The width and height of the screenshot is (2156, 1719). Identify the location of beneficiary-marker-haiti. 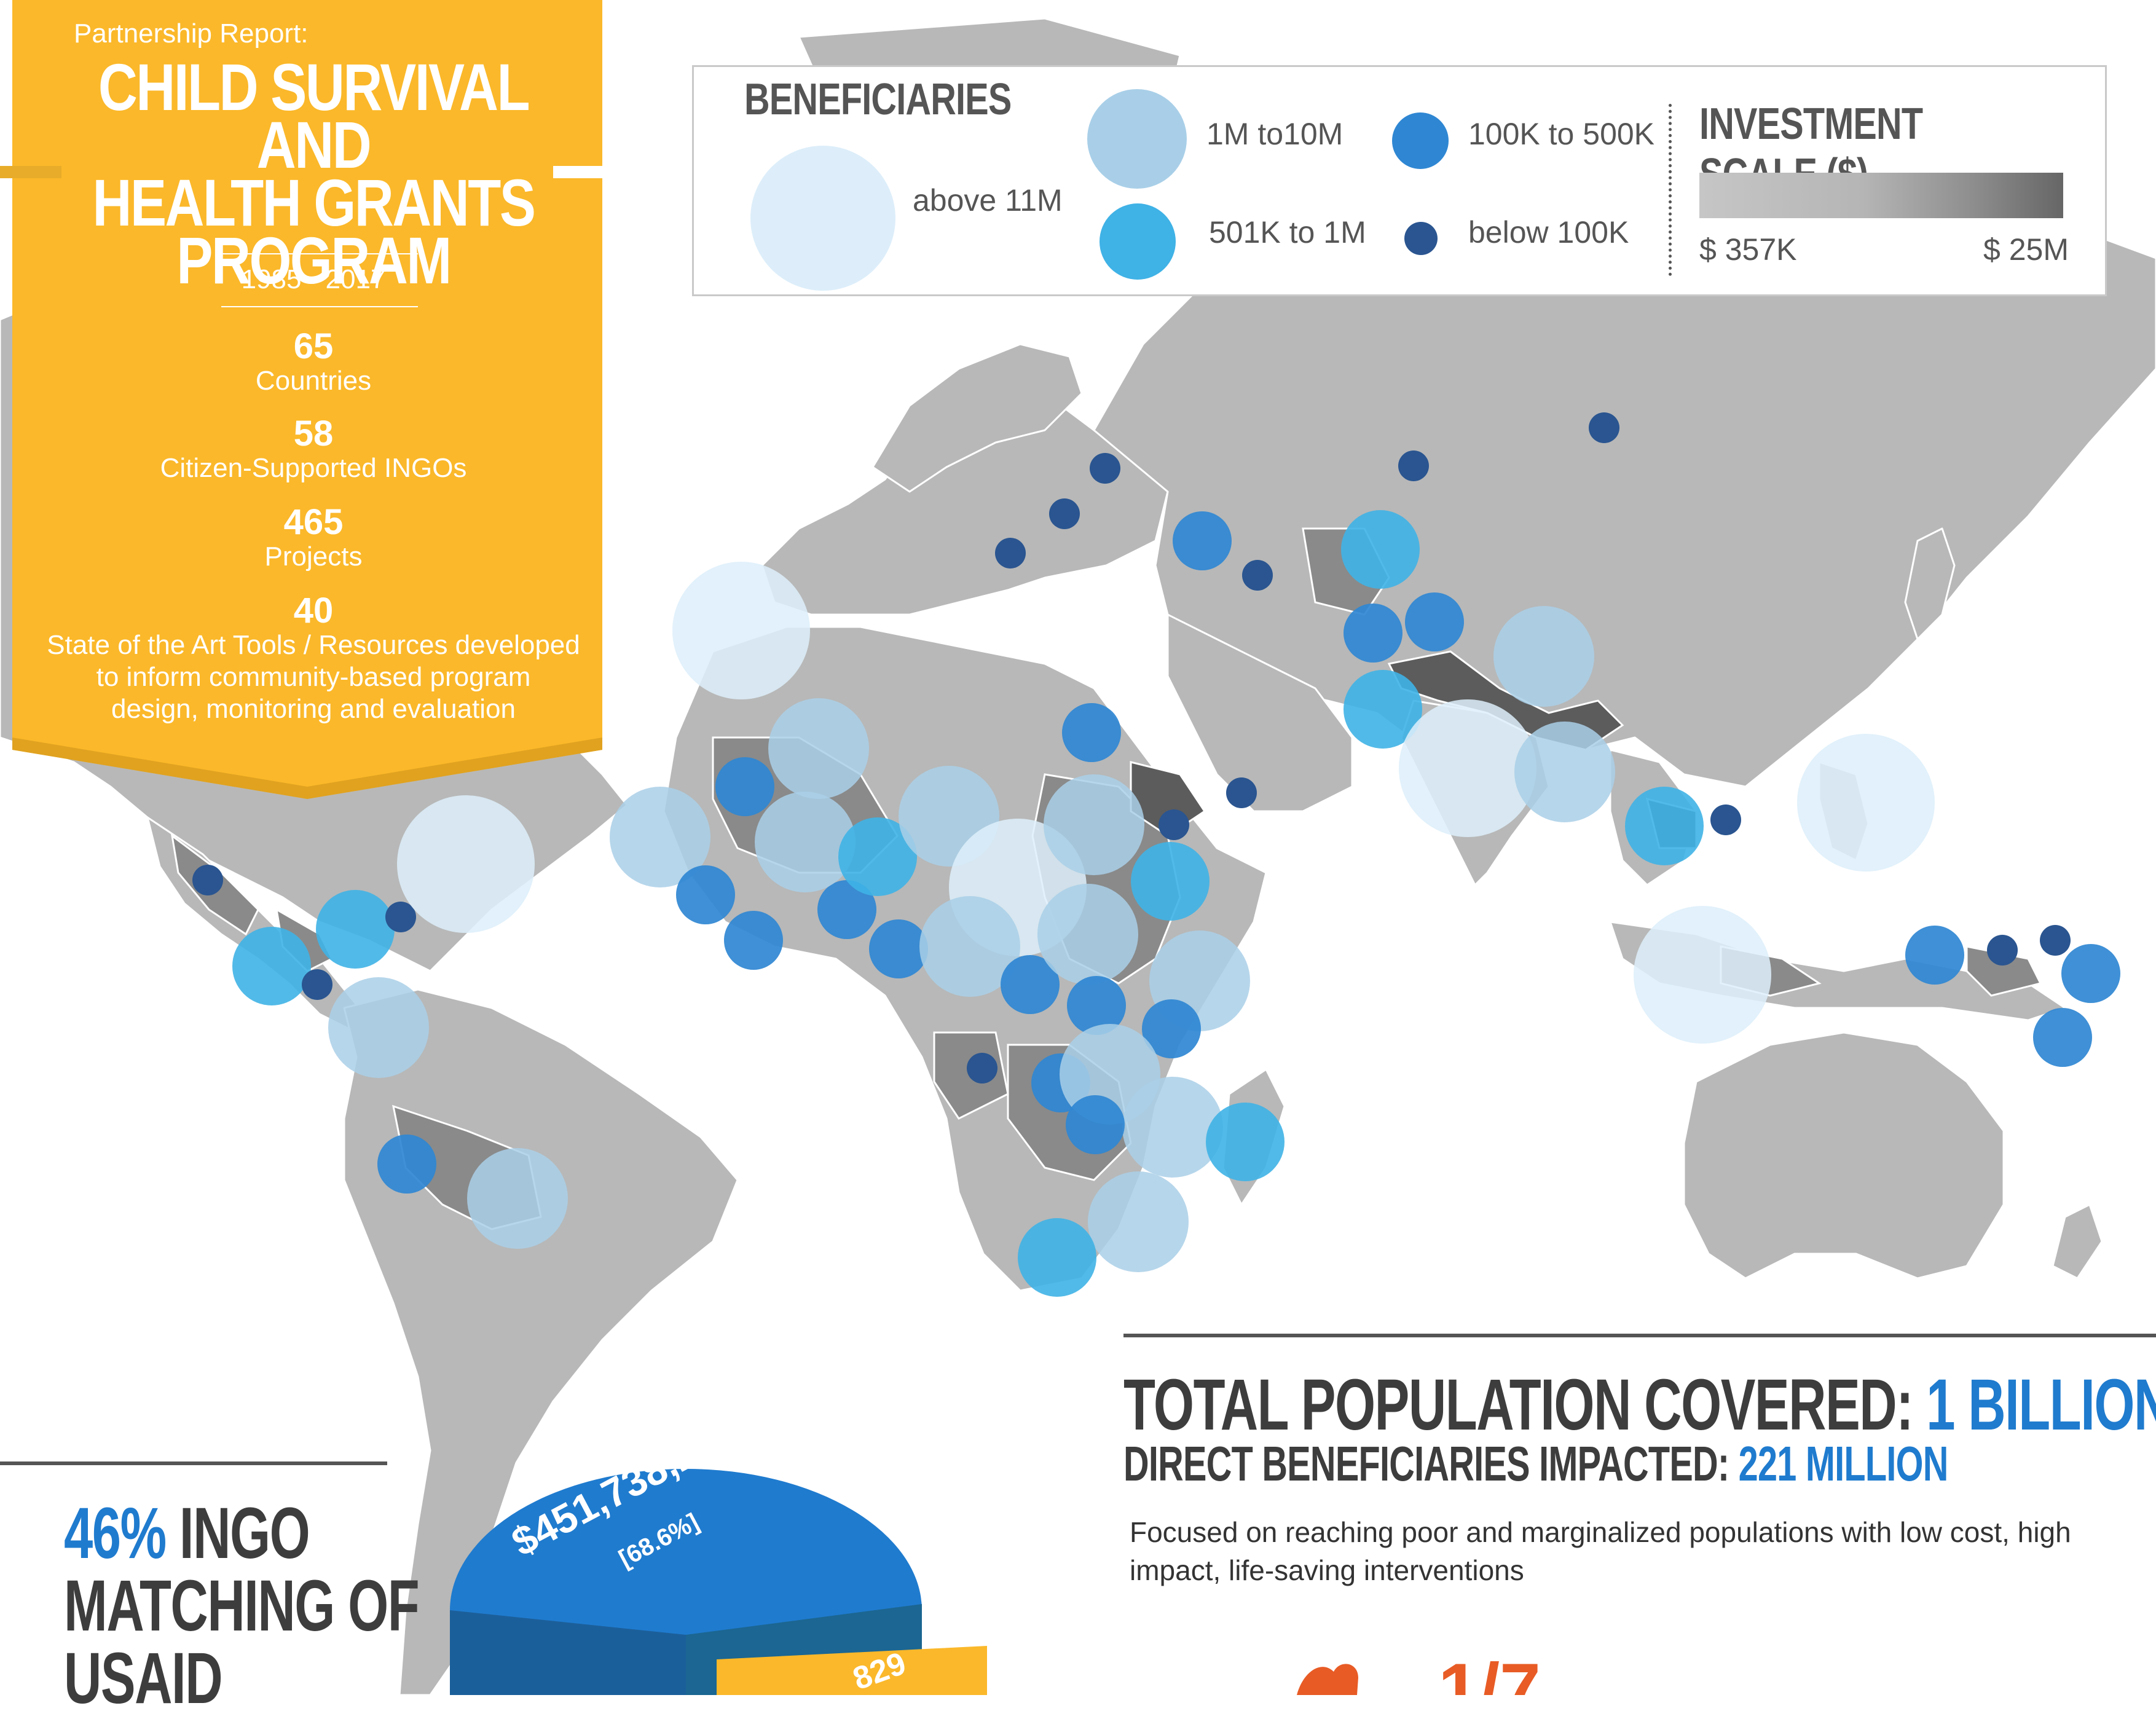
(400, 917).